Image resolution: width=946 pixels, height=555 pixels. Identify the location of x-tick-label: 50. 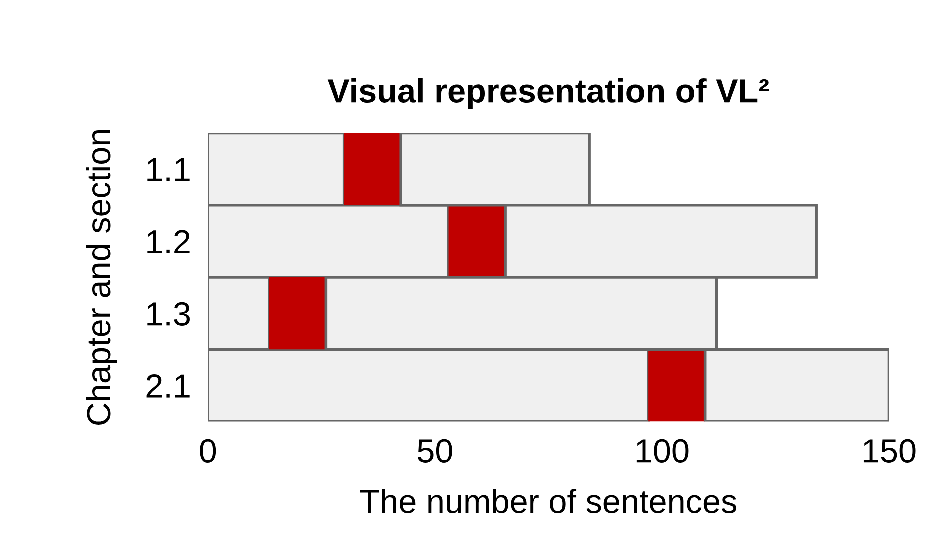
(435, 451).